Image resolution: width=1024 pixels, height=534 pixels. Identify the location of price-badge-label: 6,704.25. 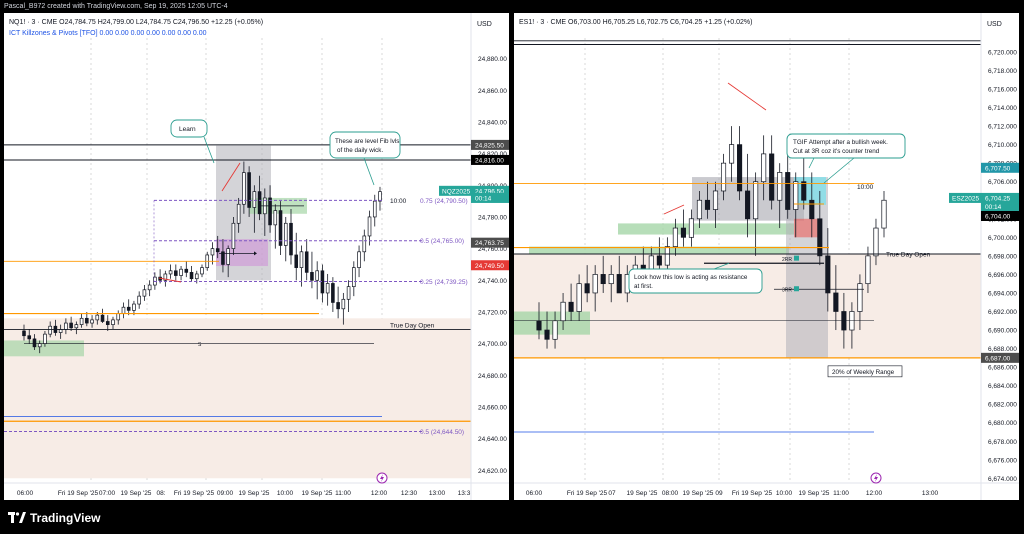
(998, 198).